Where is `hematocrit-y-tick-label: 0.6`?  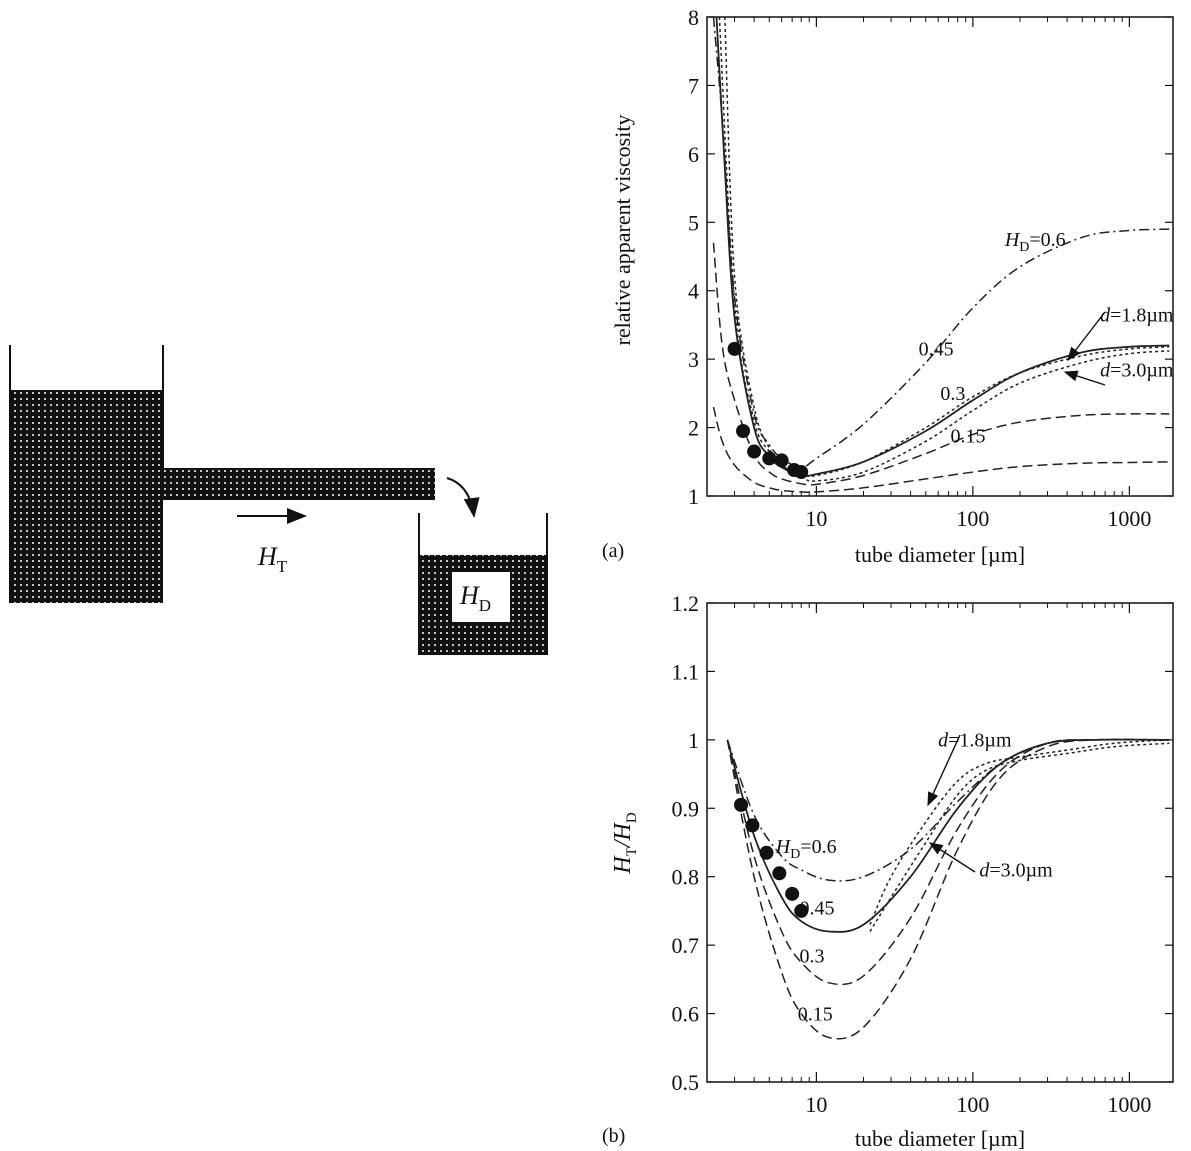 hematocrit-y-tick-label: 0.6 is located at coordinates (686, 1014).